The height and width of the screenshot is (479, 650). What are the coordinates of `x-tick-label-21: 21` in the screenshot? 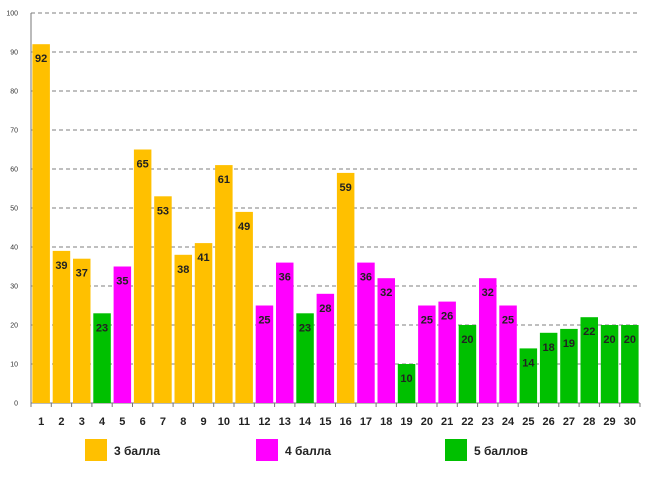 It's located at (447, 422).